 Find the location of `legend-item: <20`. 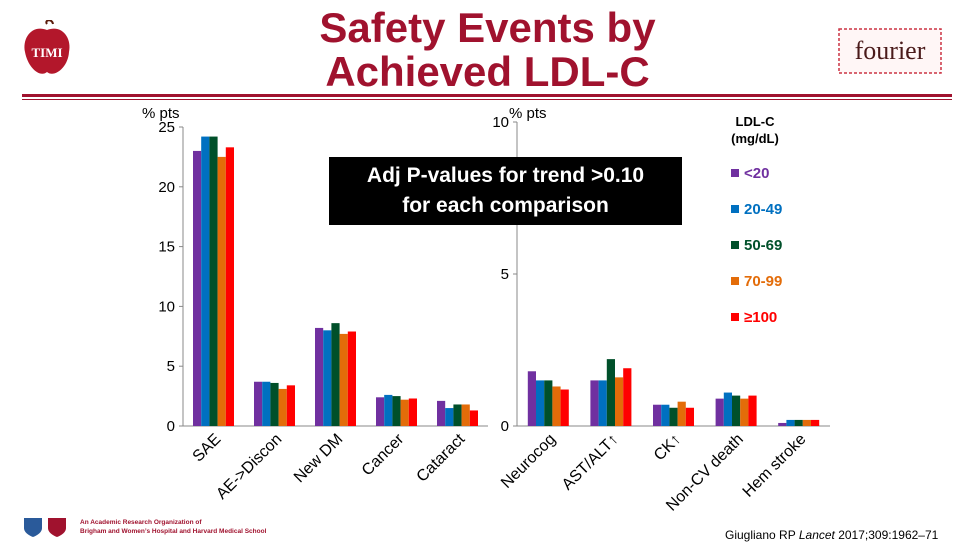

legend-item: <20 is located at coordinates (750, 173).